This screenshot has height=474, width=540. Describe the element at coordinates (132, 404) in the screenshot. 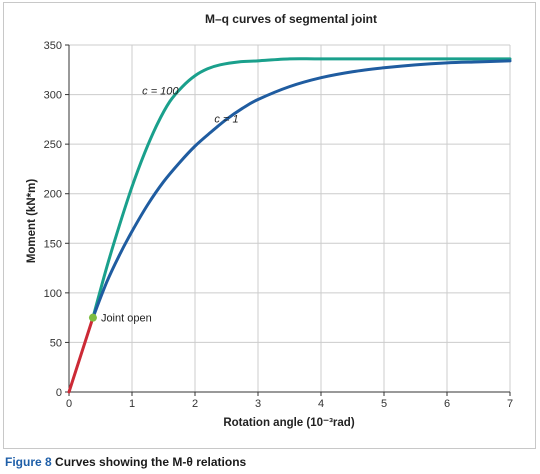

I see `x-tick-label: 1` at that location.